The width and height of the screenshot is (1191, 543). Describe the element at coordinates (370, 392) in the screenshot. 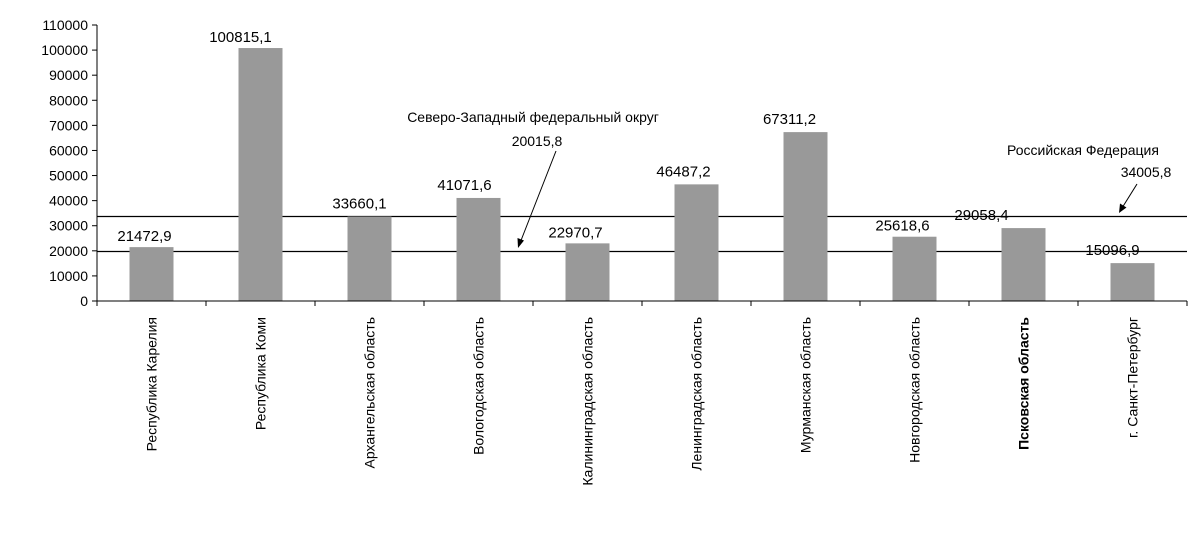

I see `x-tick-label: Архангельская область` at that location.